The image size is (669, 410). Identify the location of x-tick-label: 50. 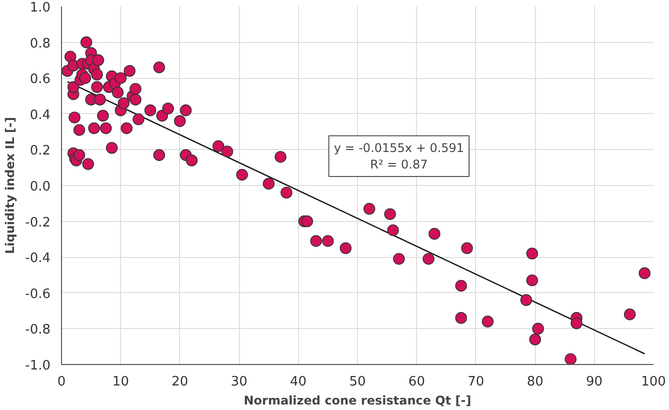
(357, 382).